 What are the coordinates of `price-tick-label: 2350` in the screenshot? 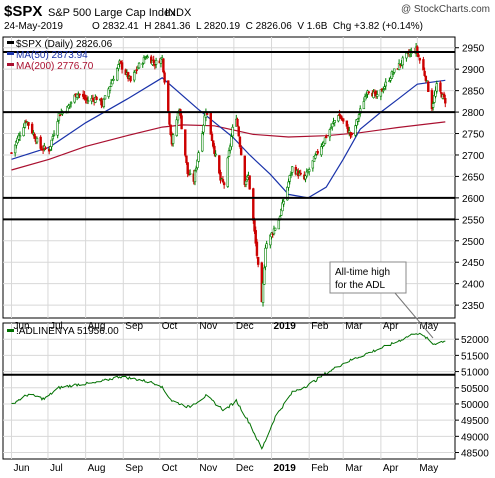 It's located at (473, 306).